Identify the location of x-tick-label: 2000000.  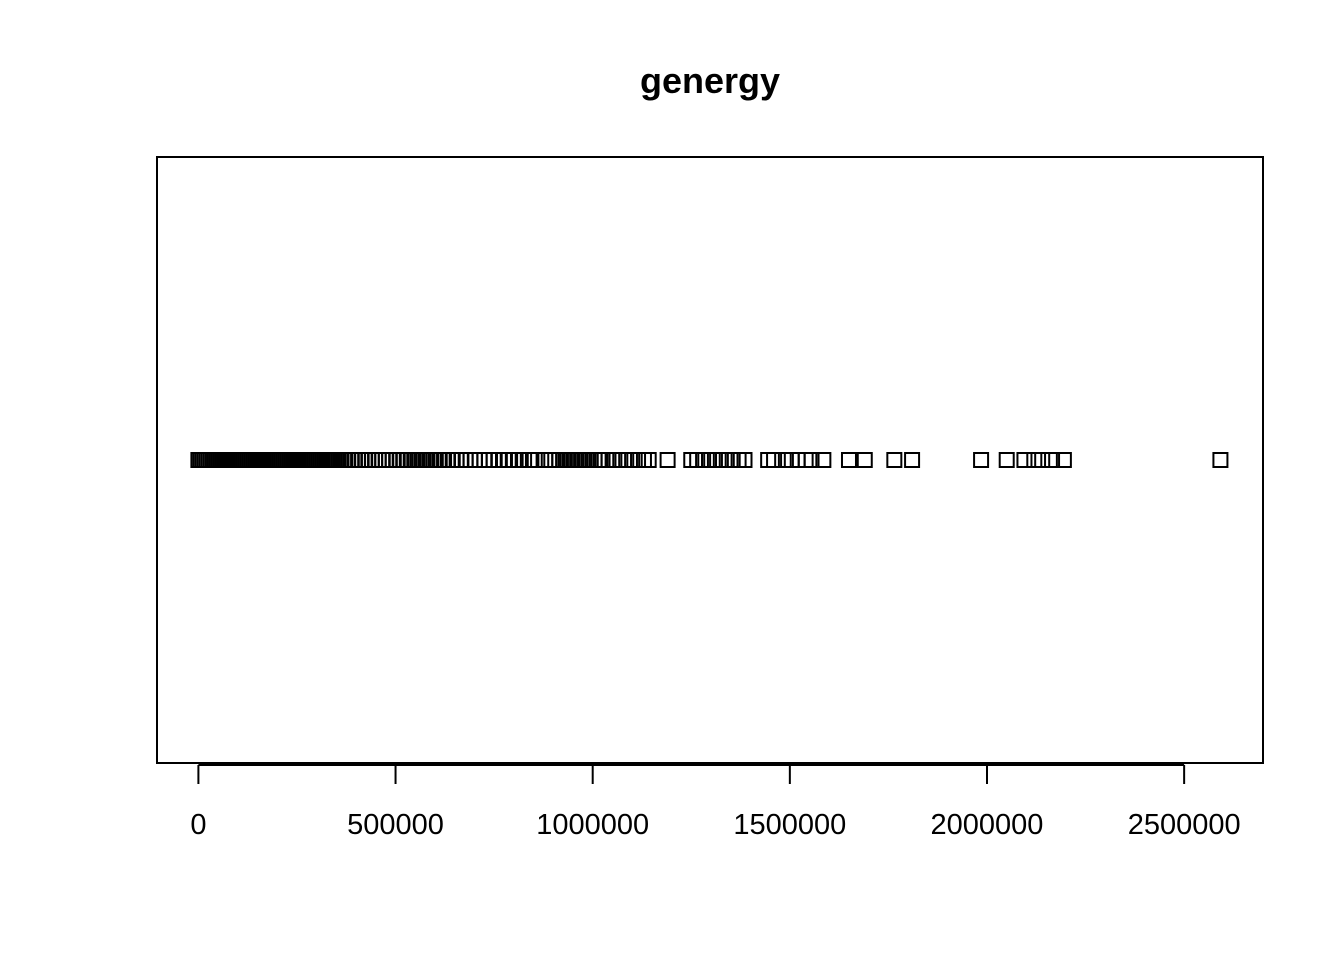
(987, 825).